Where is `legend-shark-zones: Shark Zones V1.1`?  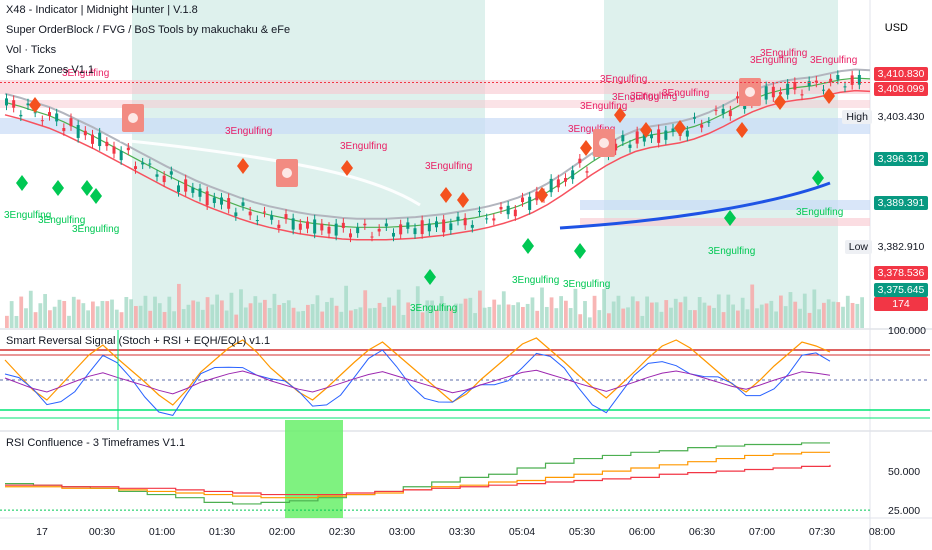
legend-shark-zones: Shark Zones V1.1 is located at coordinates (50, 70).